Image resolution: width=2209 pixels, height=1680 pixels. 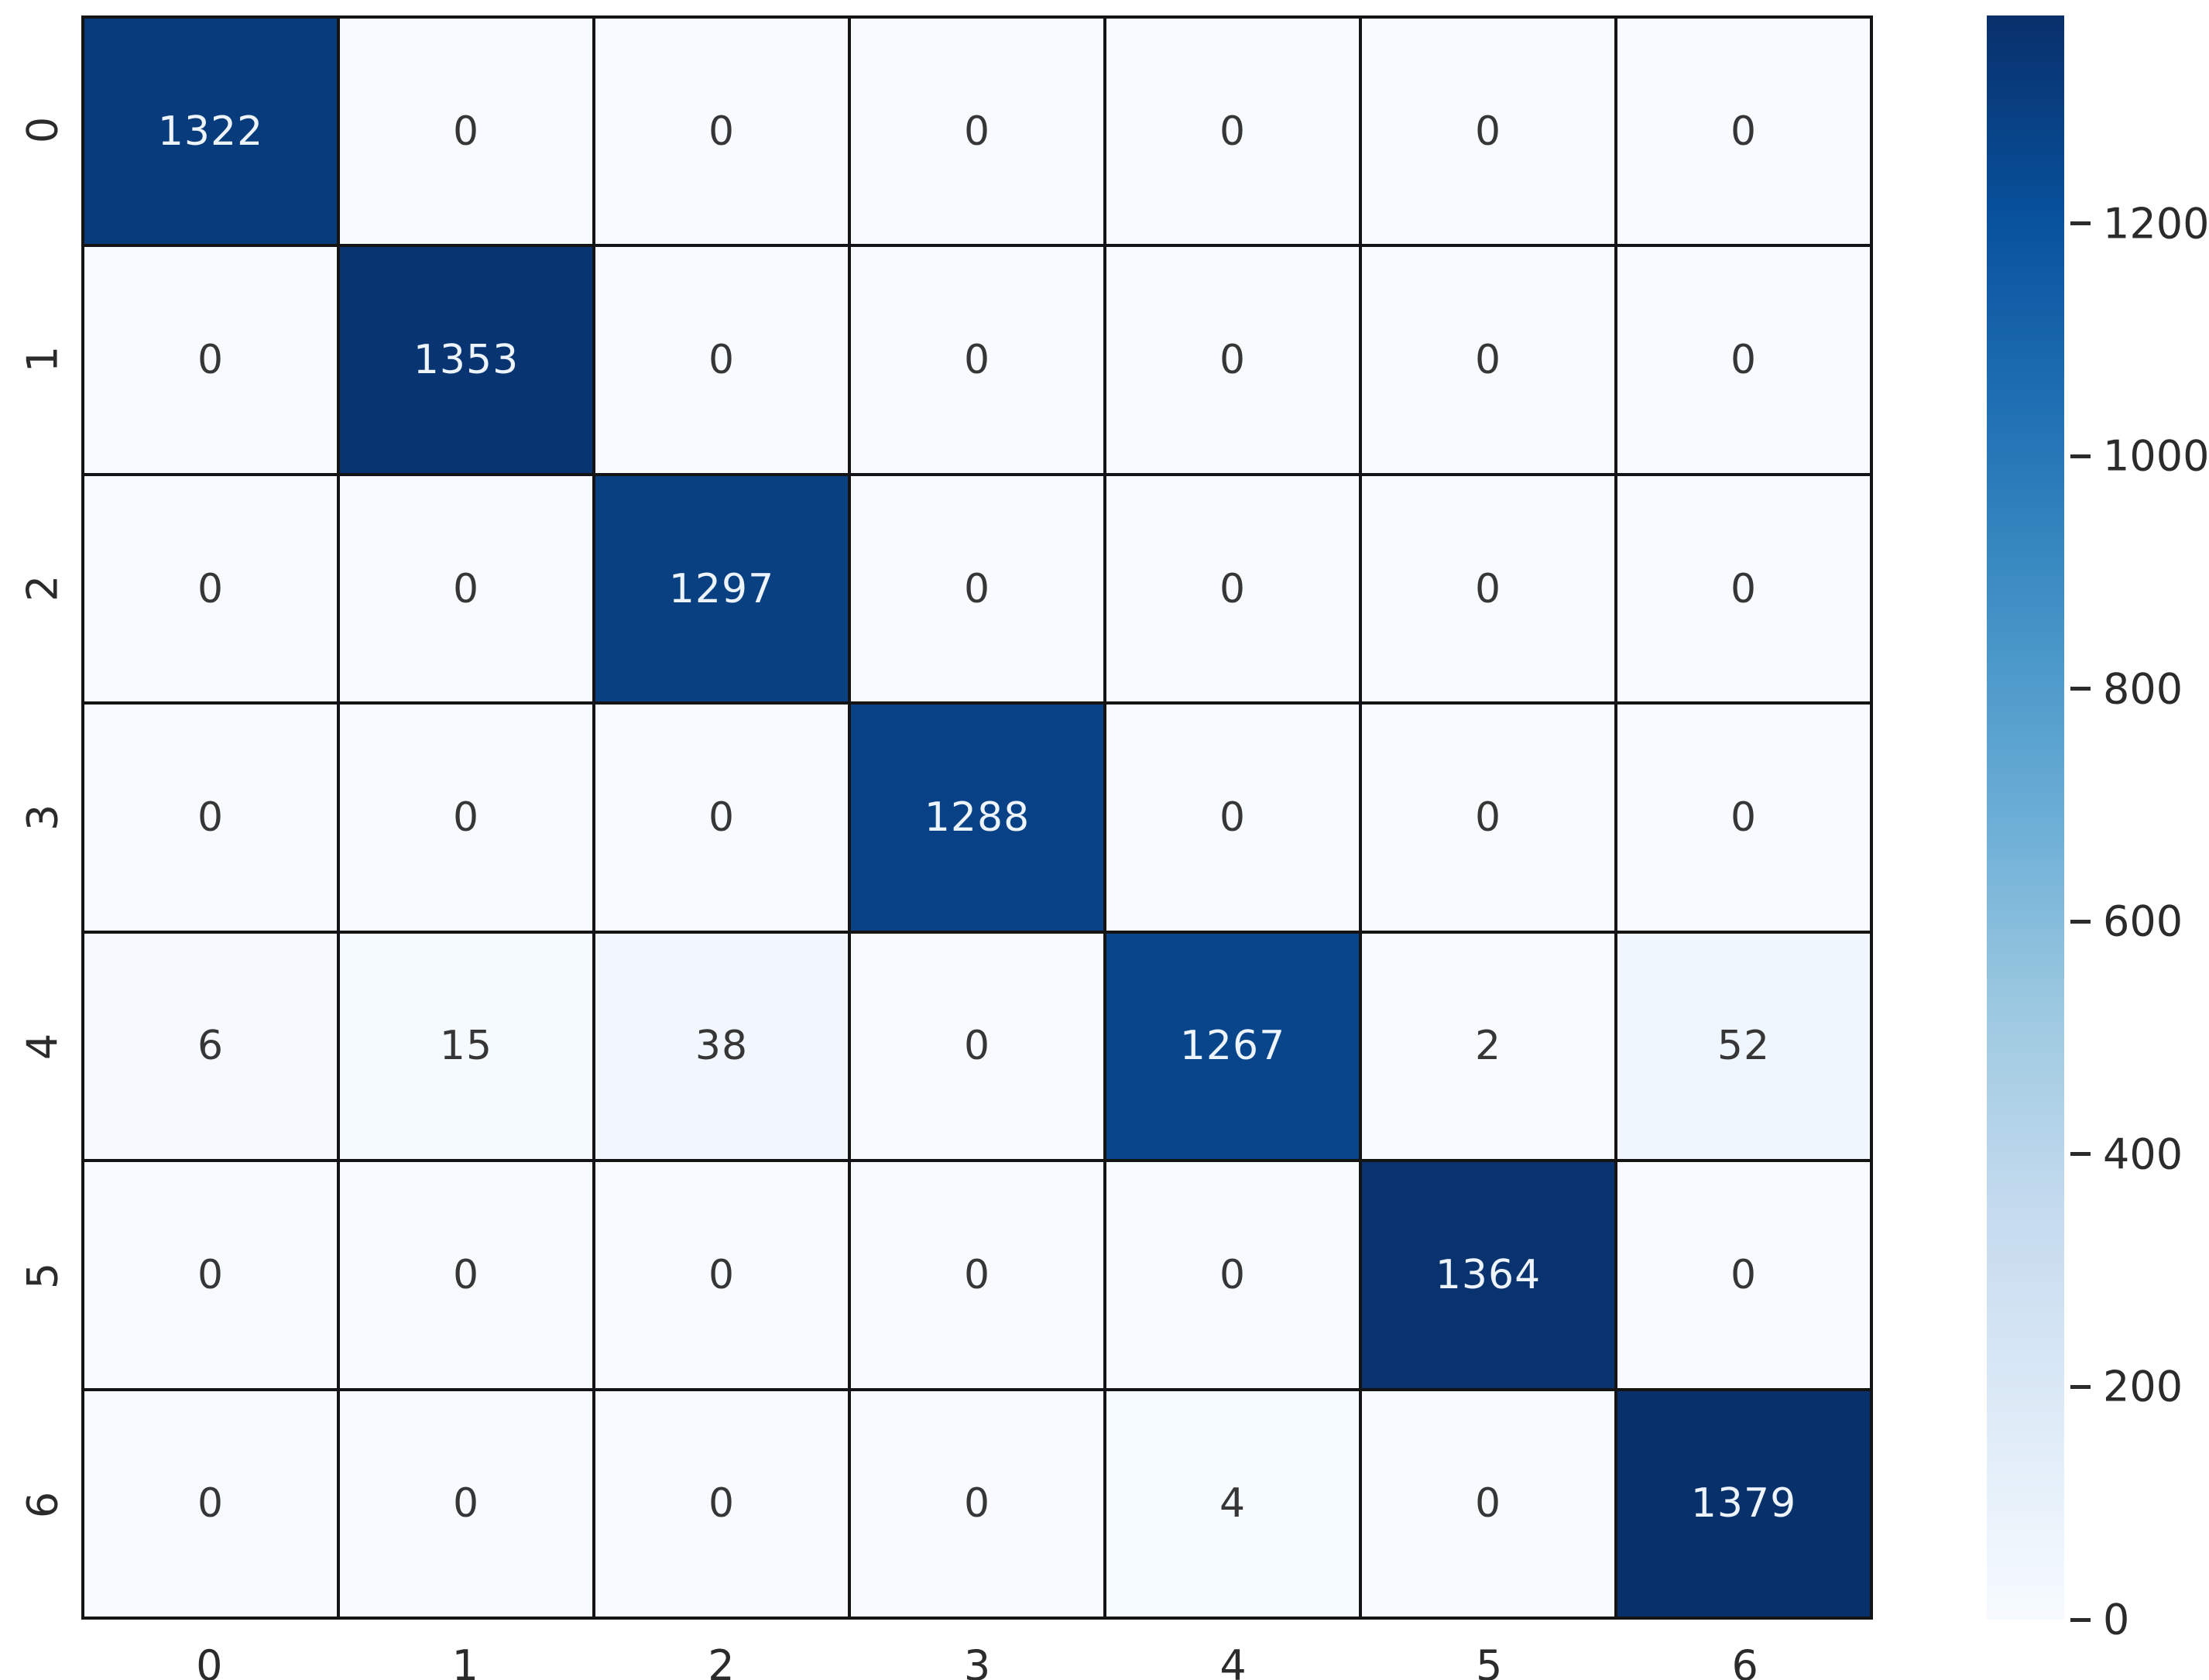 I want to click on heatmap-cell-r3c3: 1288, so click(x=977, y=817).